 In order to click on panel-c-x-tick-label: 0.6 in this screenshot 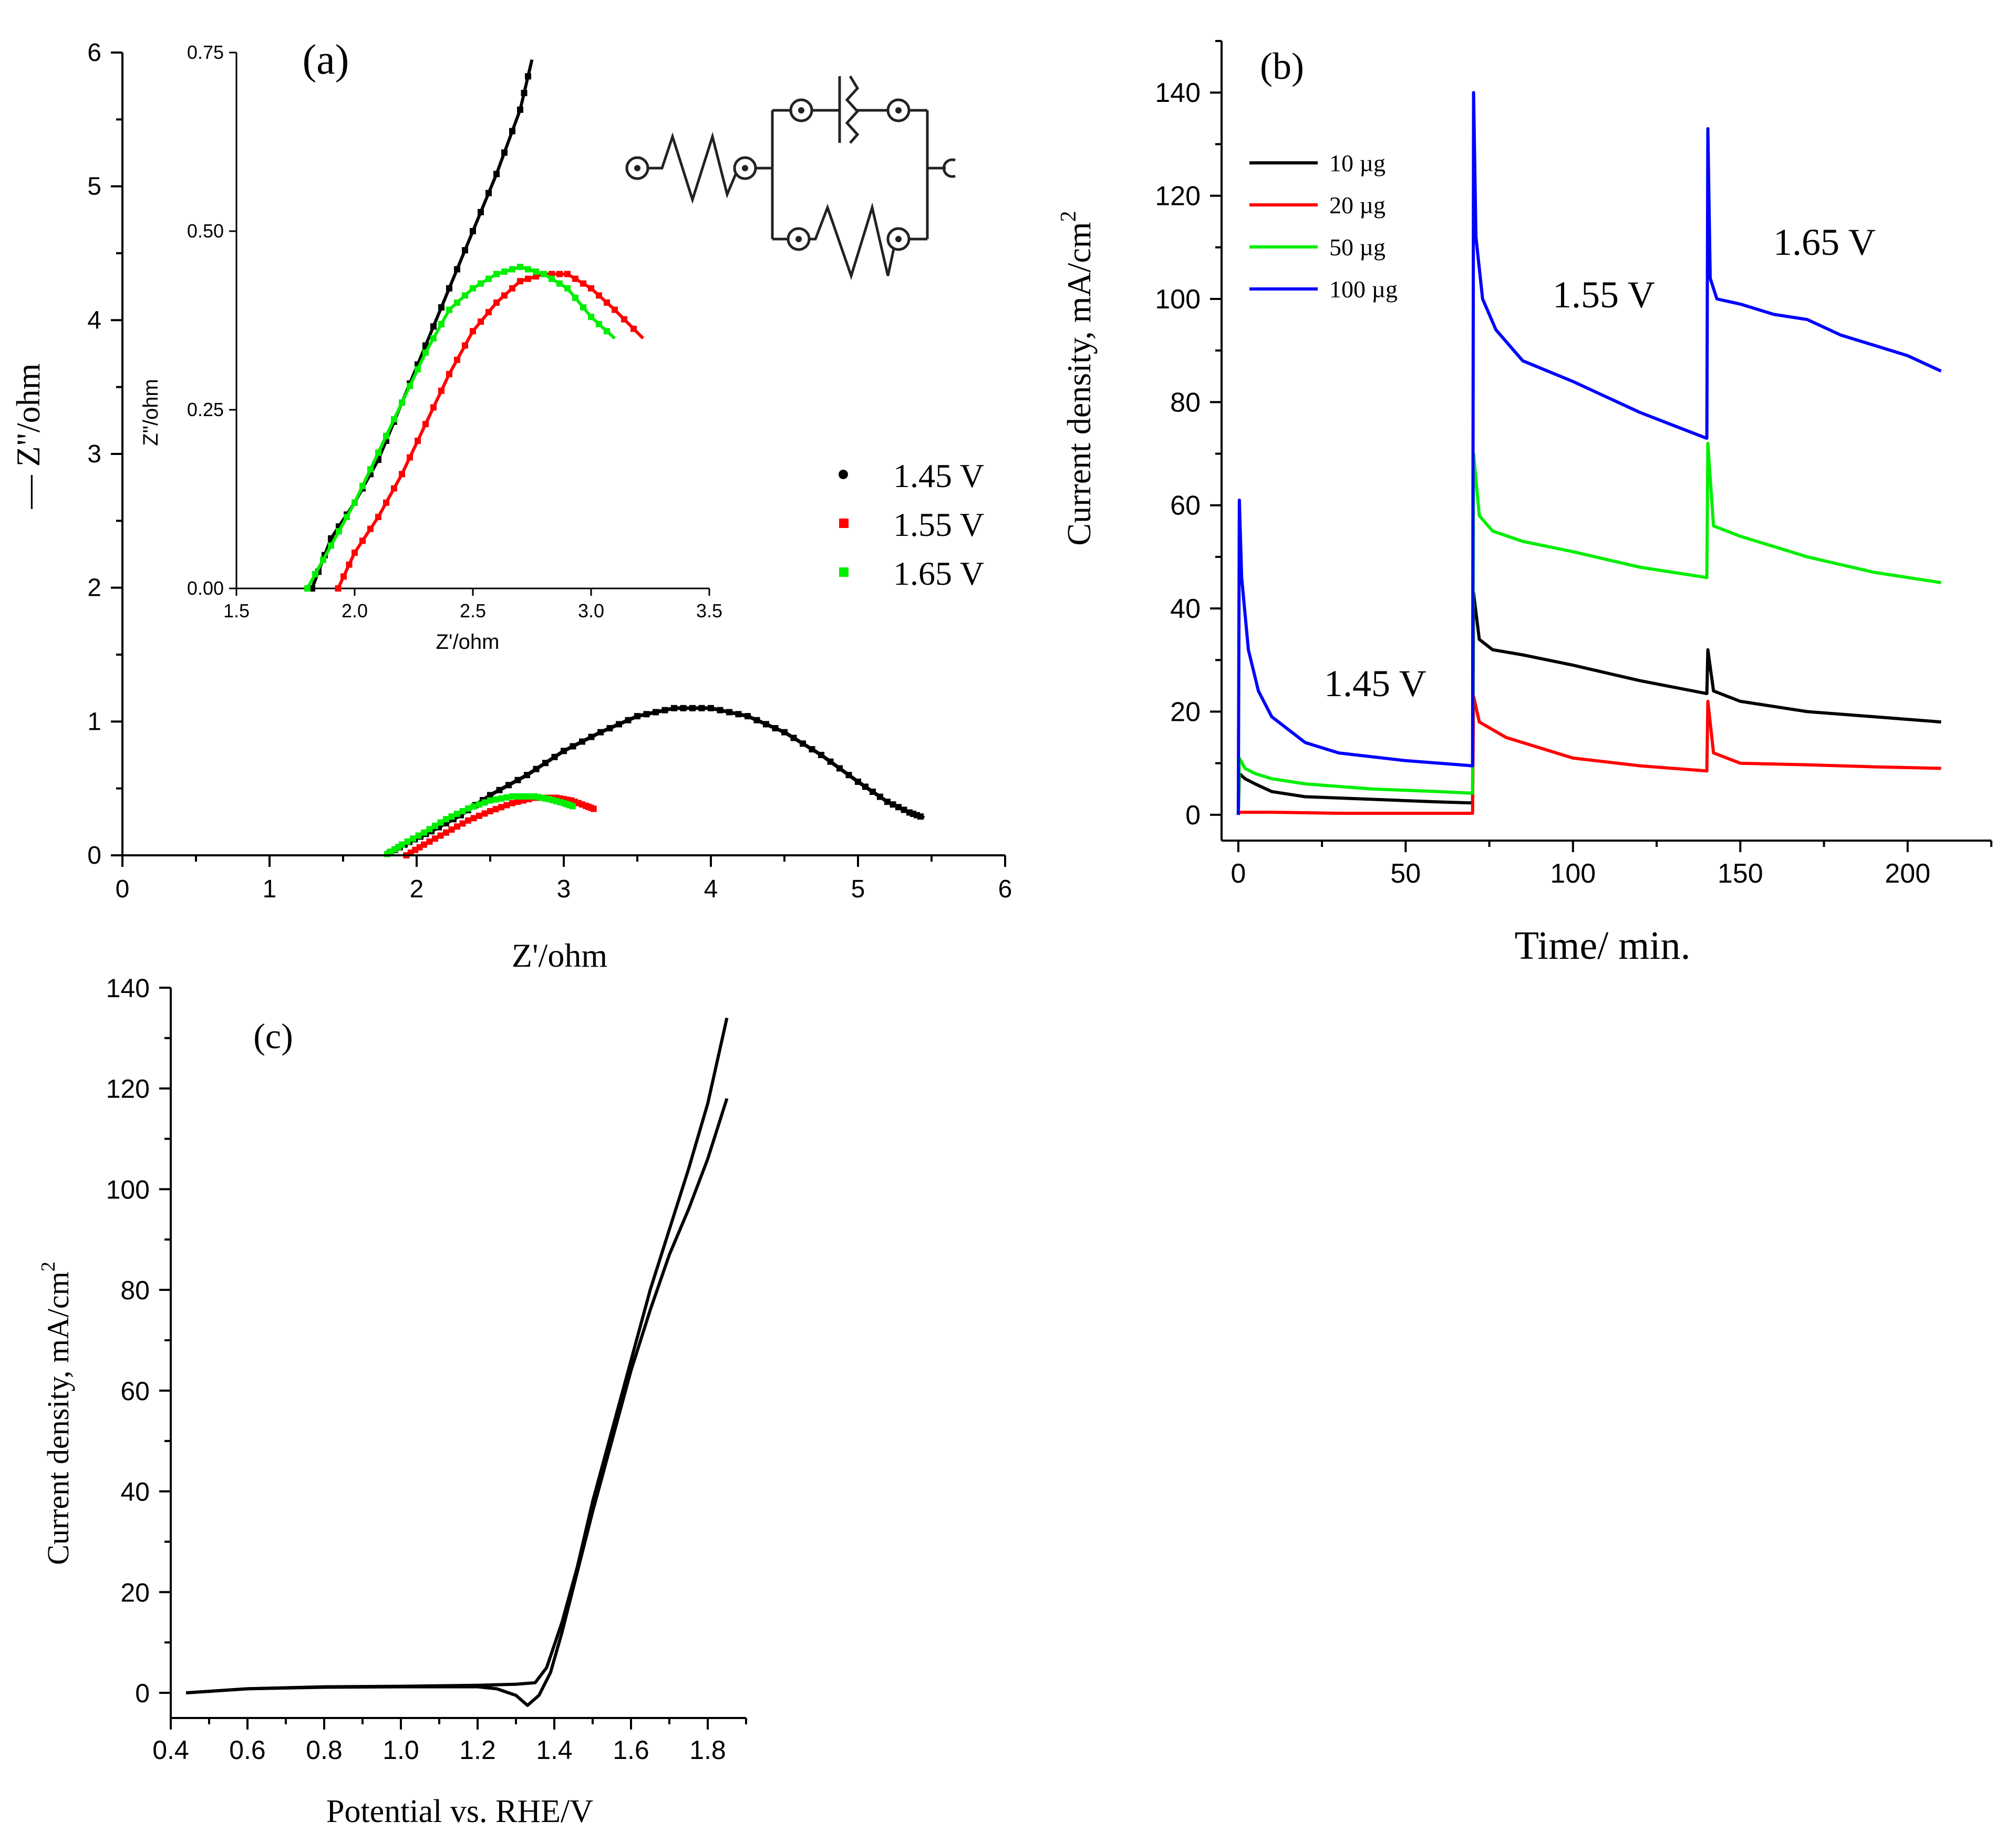, I will do `click(247, 1750)`.